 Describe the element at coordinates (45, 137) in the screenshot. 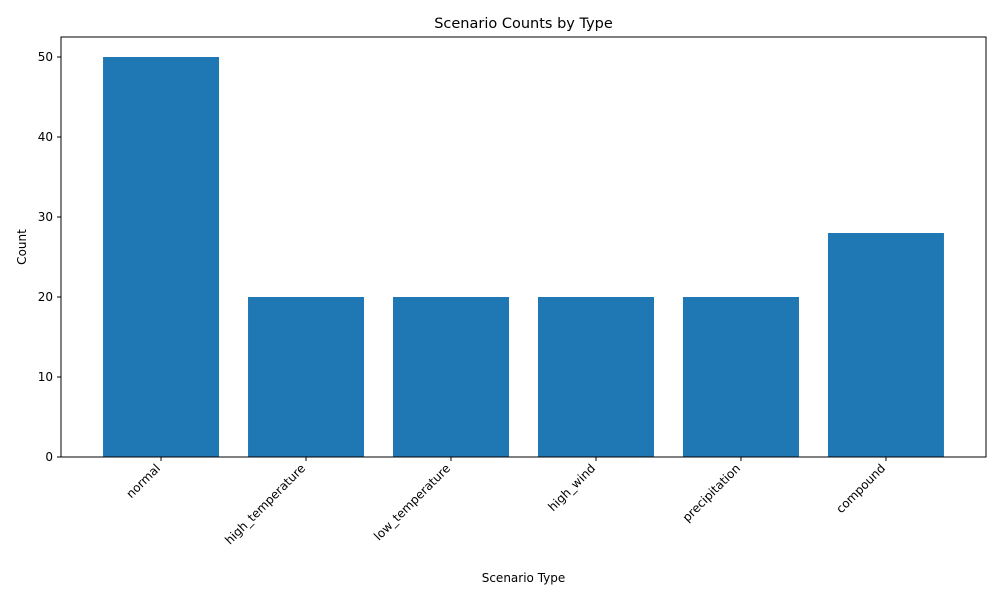

I see `y-tick-label: 40` at that location.